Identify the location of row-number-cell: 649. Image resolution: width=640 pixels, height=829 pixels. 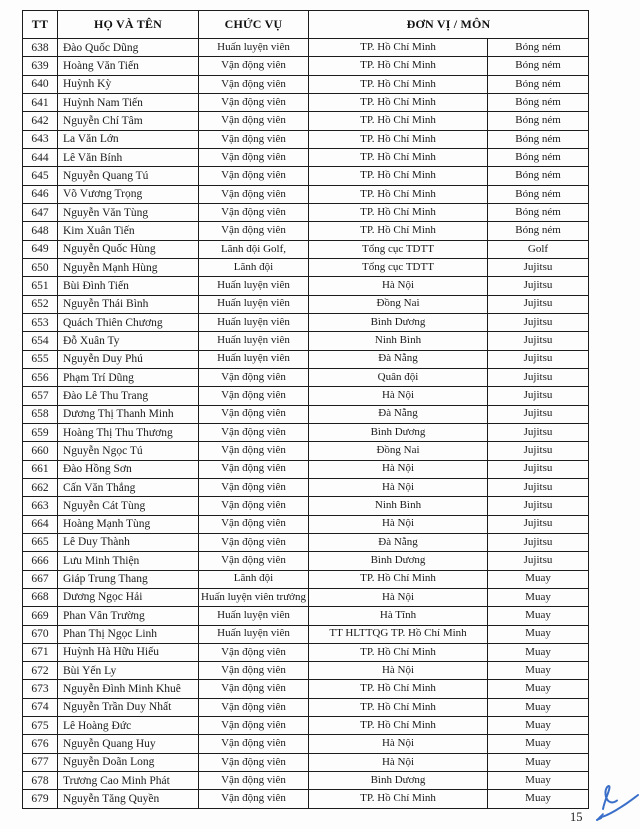
(40, 249).